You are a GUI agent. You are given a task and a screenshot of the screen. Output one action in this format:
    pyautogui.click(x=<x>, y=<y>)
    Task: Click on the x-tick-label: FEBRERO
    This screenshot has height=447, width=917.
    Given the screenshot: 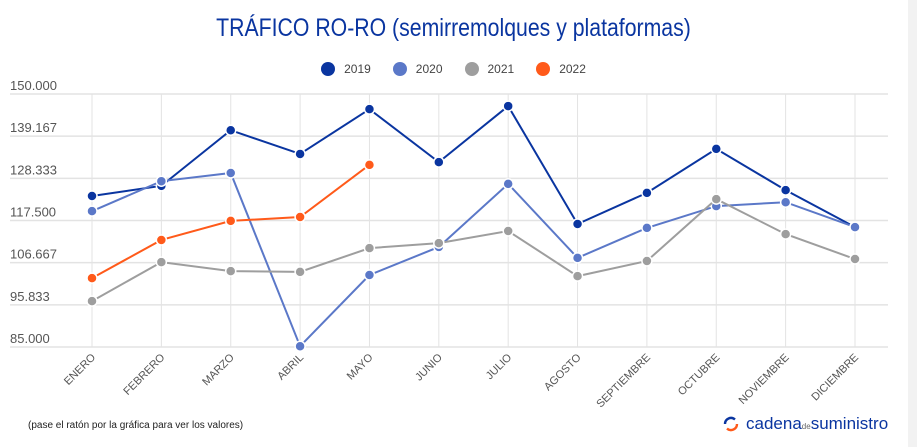 What is the action you would take?
    pyautogui.click(x=144, y=374)
    